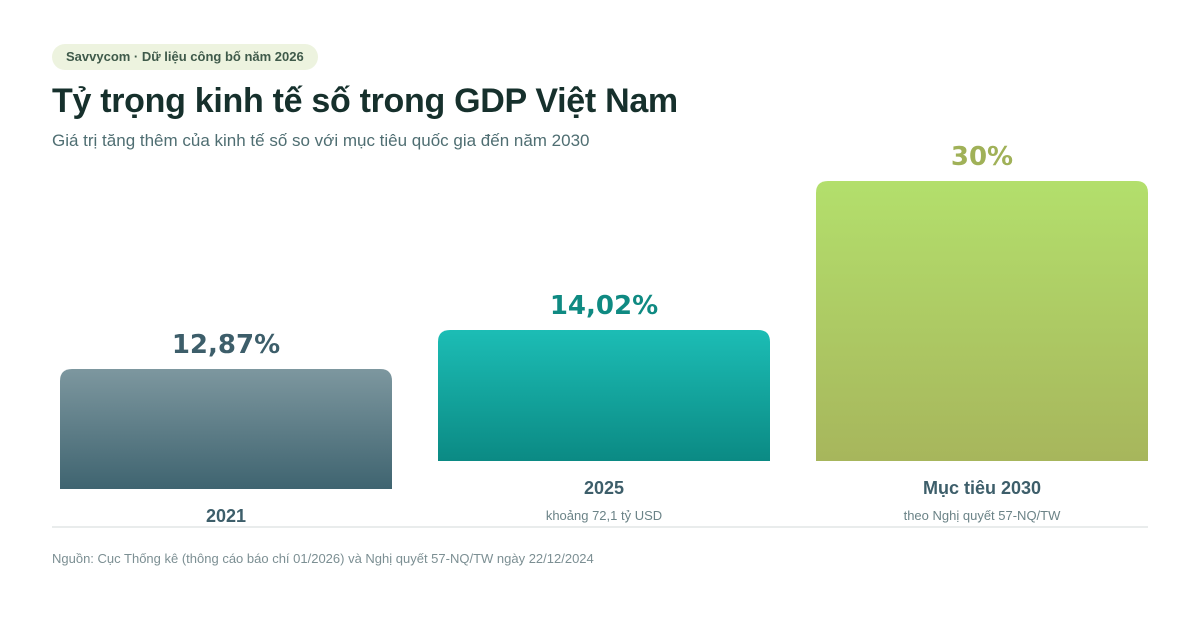 This screenshot has height=630, width=1200. I want to click on value-label-0: 12,87%, so click(226, 345).